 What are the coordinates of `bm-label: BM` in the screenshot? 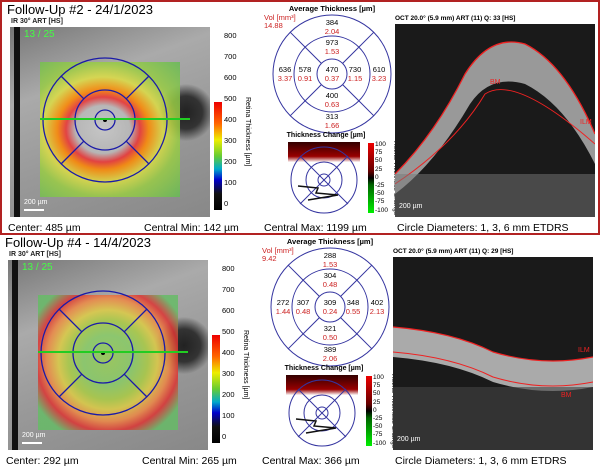 It's located at (566, 395).